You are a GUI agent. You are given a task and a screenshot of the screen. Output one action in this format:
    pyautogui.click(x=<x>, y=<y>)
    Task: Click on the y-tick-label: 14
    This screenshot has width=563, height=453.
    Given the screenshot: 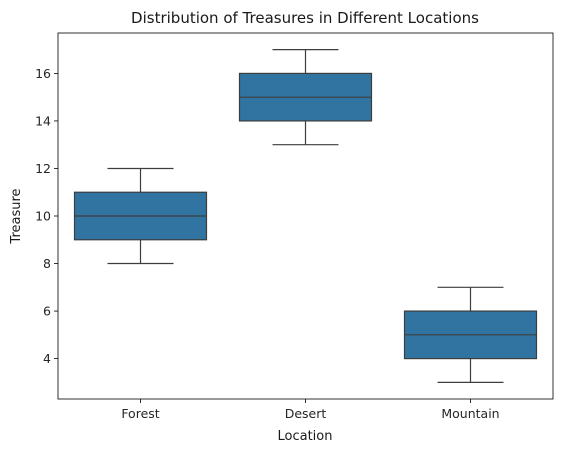 What is the action you would take?
    pyautogui.click(x=43, y=120)
    